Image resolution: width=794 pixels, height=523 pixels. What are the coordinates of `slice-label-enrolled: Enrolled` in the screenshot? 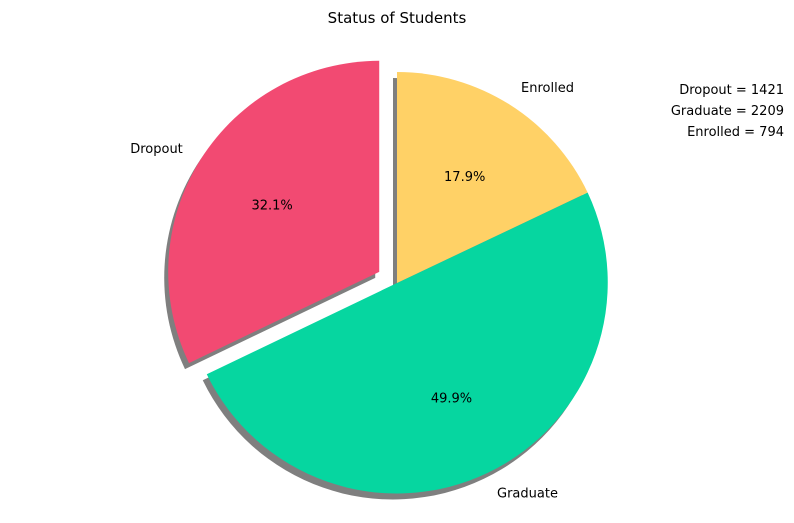 It's located at (547, 88).